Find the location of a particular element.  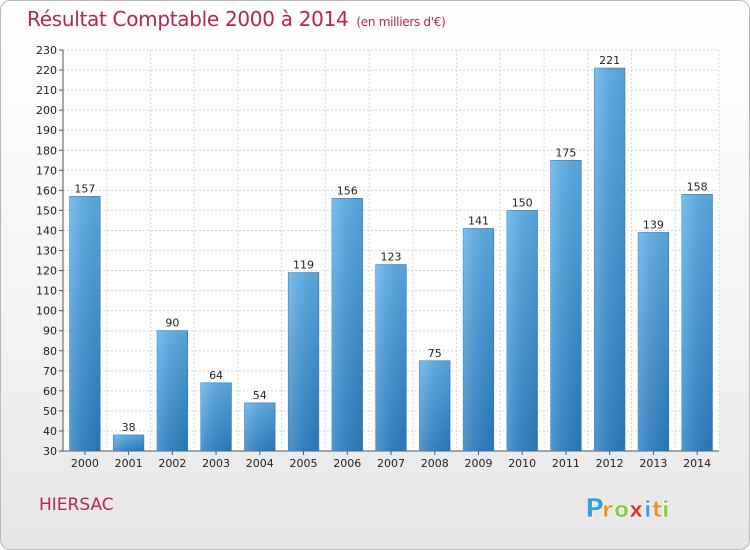

x-tick-label-2000: 2000 is located at coordinates (85, 463).